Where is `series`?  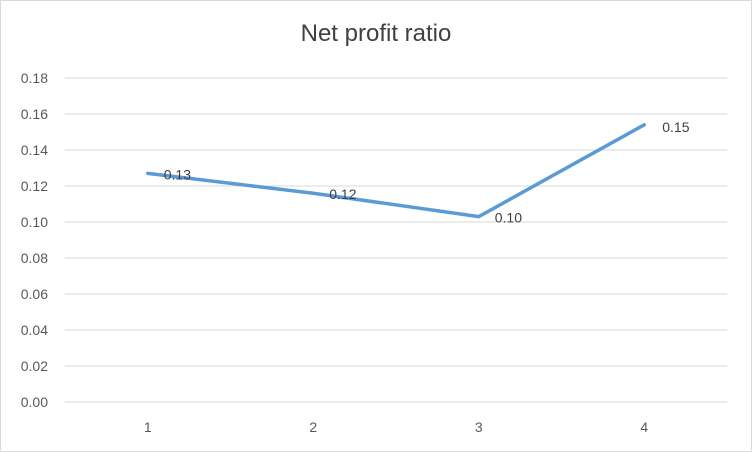
series is located at coordinates (396, 171).